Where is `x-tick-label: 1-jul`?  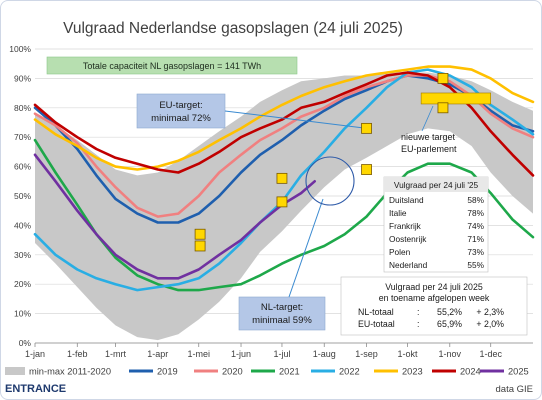
x-tick-label: 1-jul is located at coordinates (281, 354).